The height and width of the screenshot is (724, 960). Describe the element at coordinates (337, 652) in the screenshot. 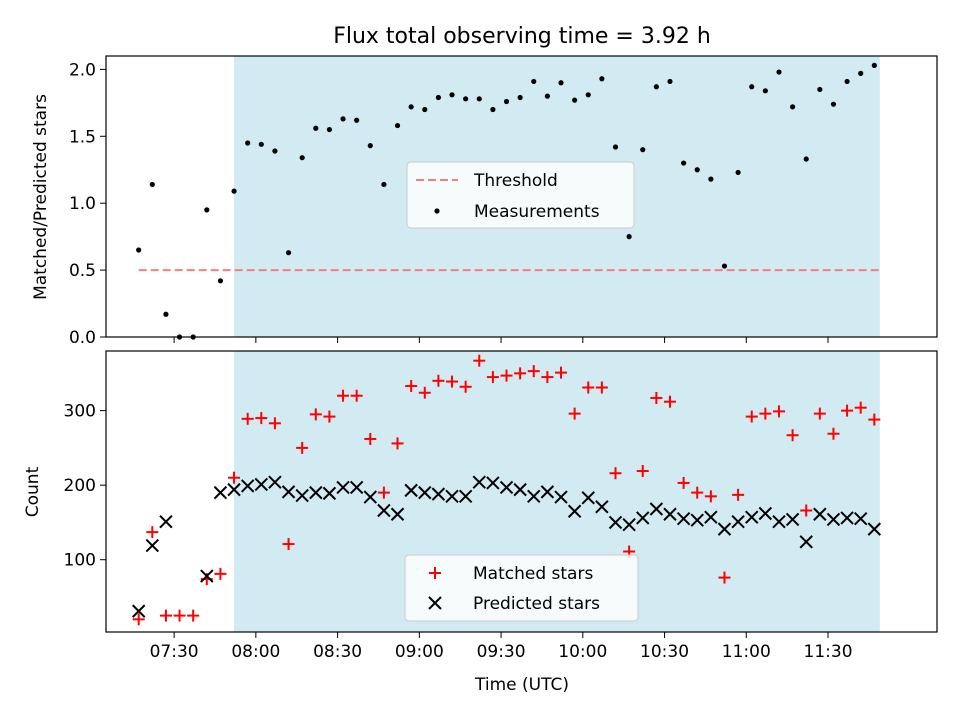

I see `x-tick-label: 08:30` at that location.